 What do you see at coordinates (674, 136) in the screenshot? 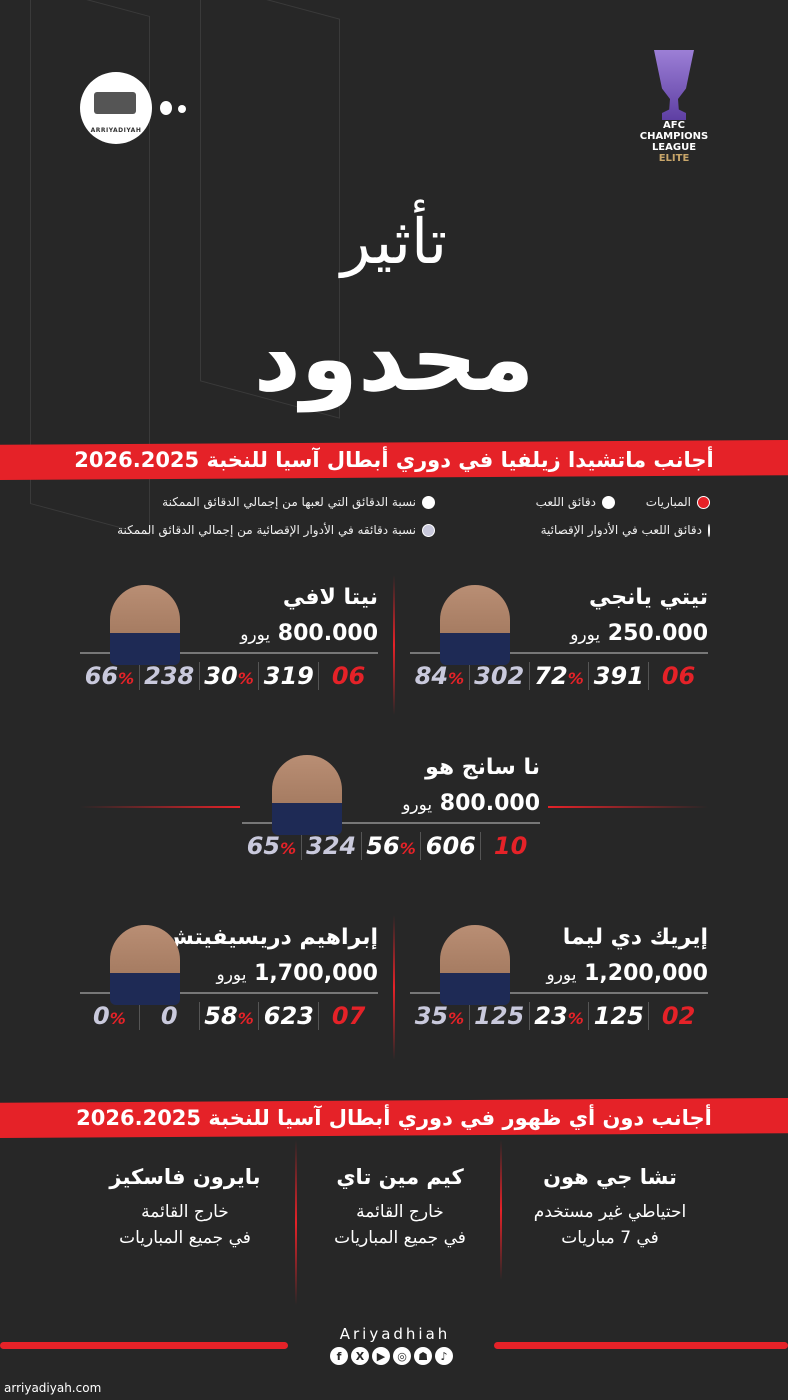
I see `logo-text: CHAMPIONS` at bounding box center [674, 136].